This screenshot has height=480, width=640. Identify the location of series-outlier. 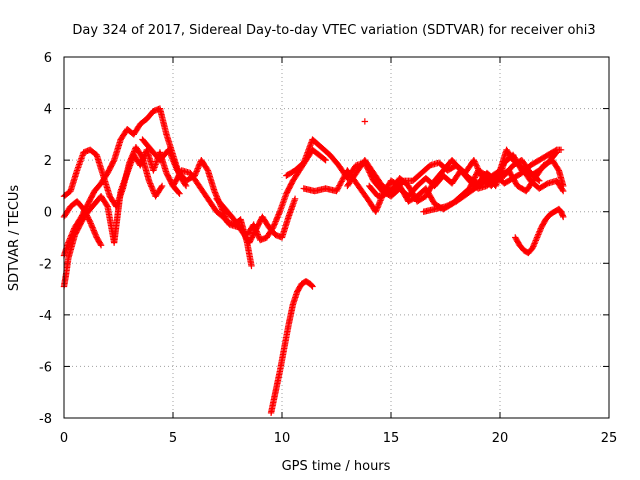
(365, 121).